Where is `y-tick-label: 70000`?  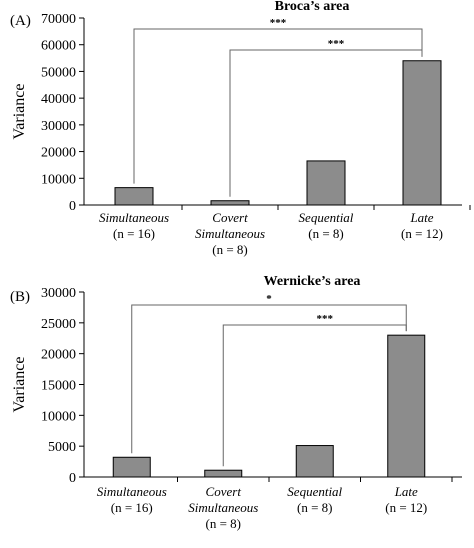 y-tick-label: 70000 is located at coordinates (58, 19).